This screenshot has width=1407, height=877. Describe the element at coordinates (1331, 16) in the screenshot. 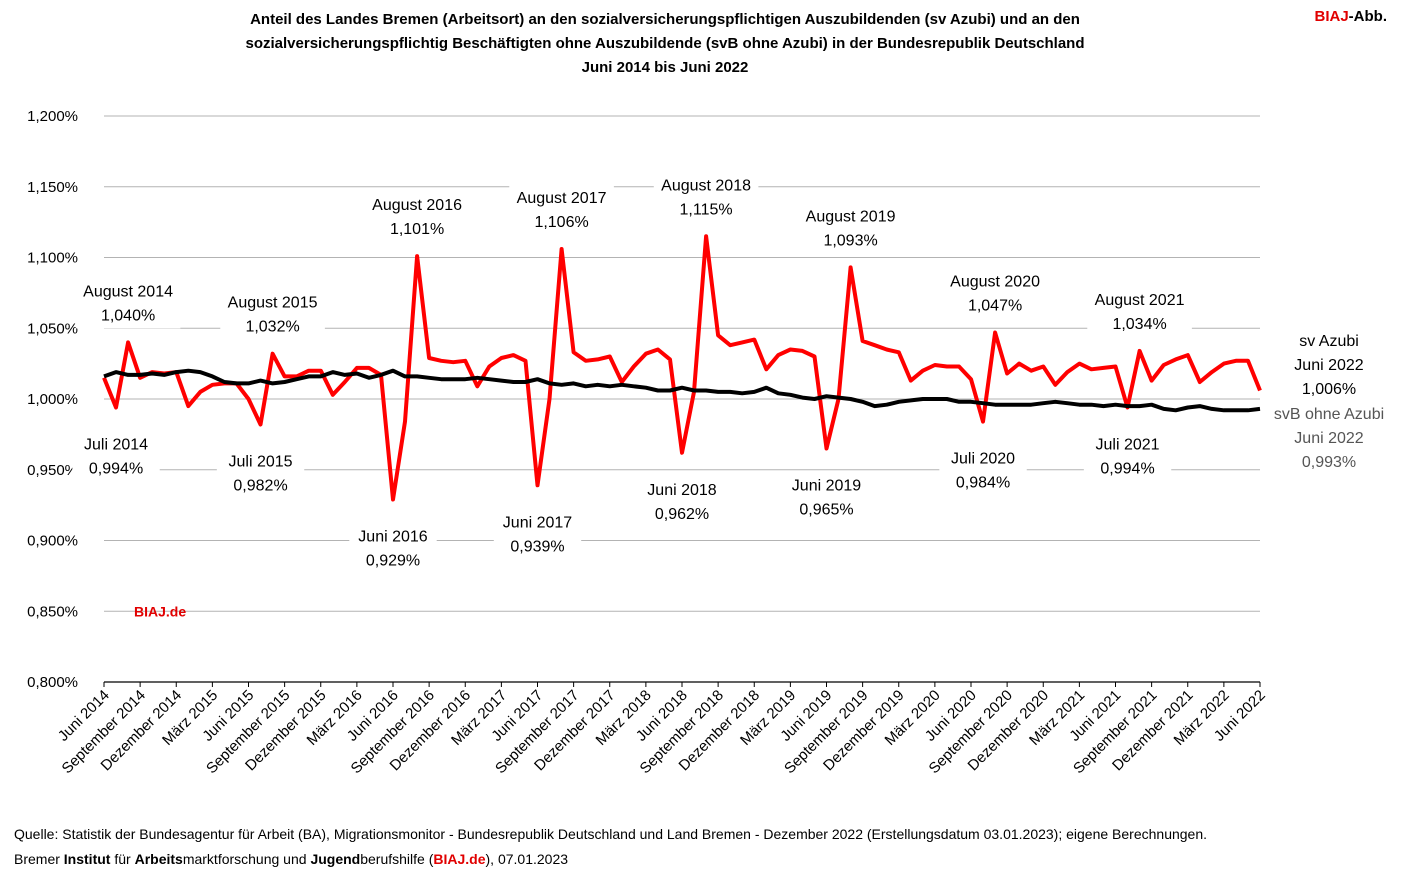

I see `badge-brand: BIAJ` at that location.